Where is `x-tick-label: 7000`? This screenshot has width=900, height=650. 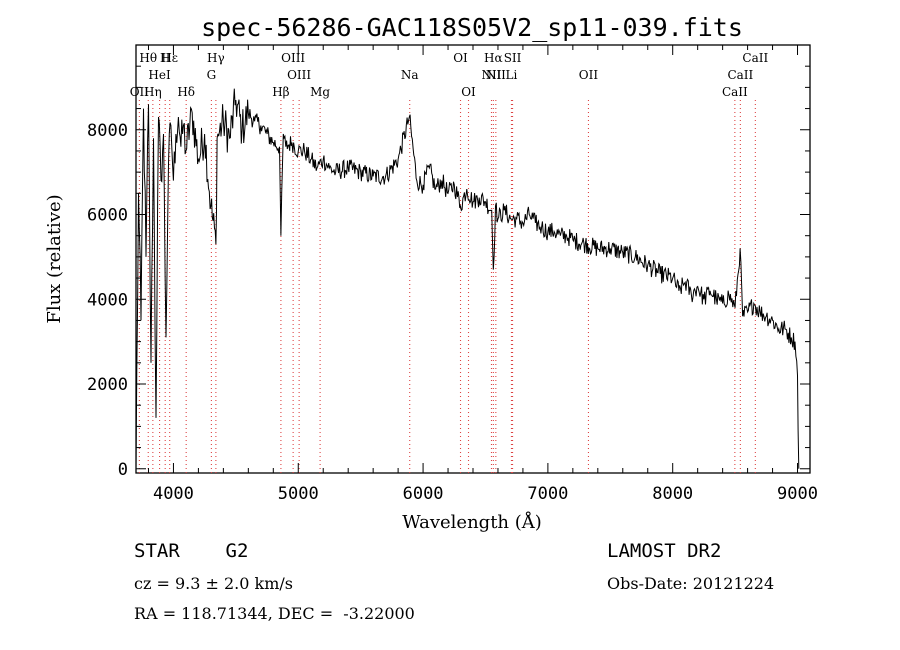 x-tick-label: 7000 is located at coordinates (547, 494).